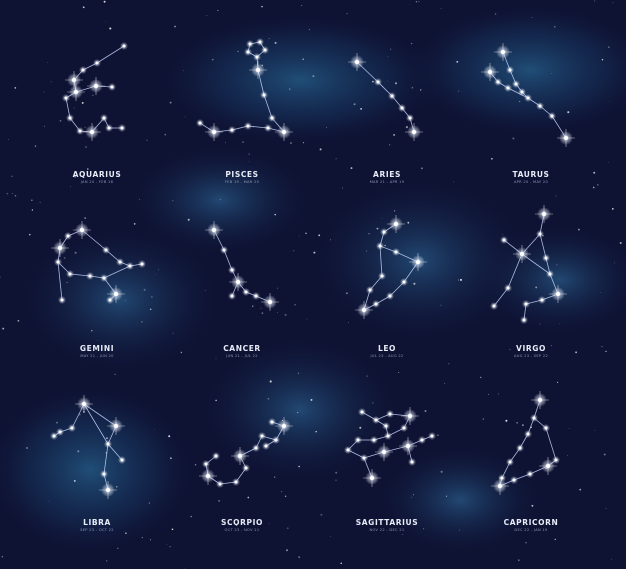 The height and width of the screenshot is (569, 626). I want to click on constellation-dates: JAN 20 - FEB 18, so click(97, 182).